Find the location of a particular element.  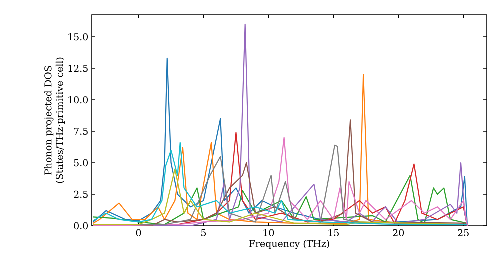

x-tick-label: 25 is located at coordinates (463, 233).